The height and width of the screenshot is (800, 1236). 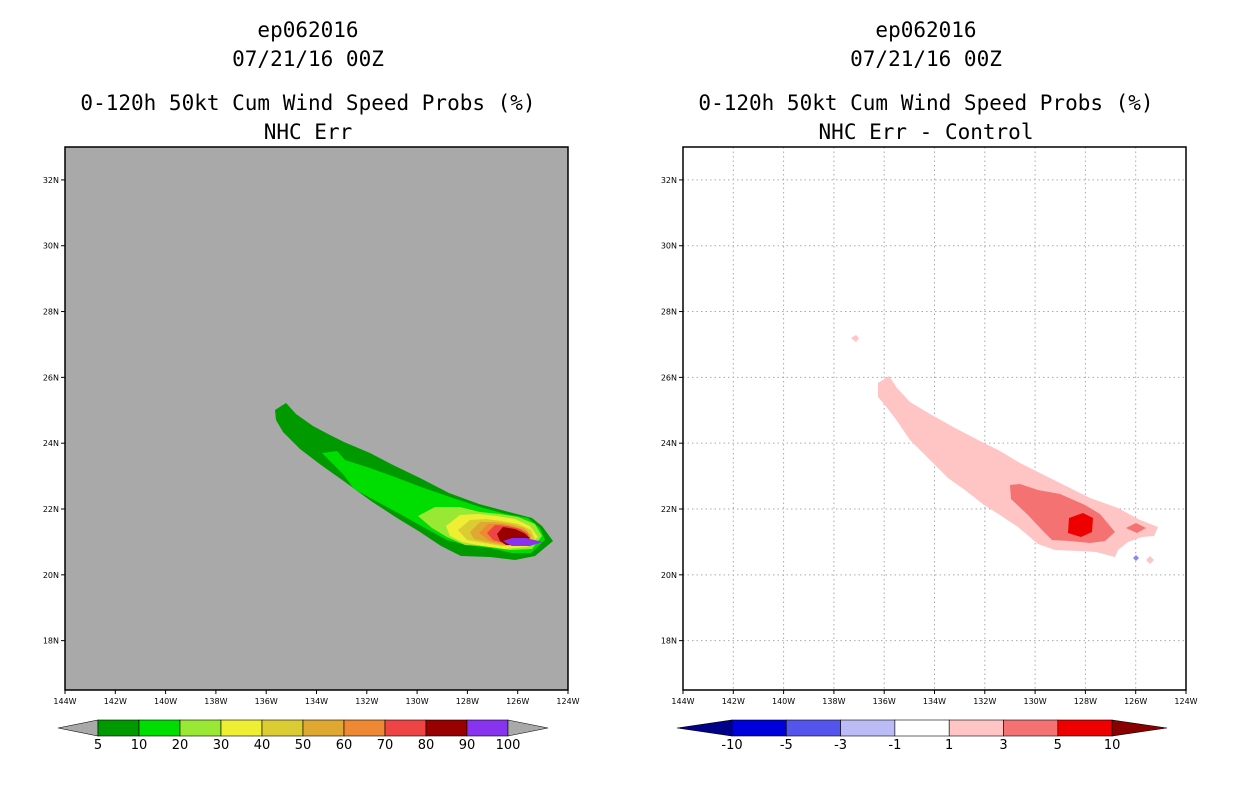 What do you see at coordinates (855, 338) in the screenshot?
I see `diff-contour-1-to-3-spot-26n` at bounding box center [855, 338].